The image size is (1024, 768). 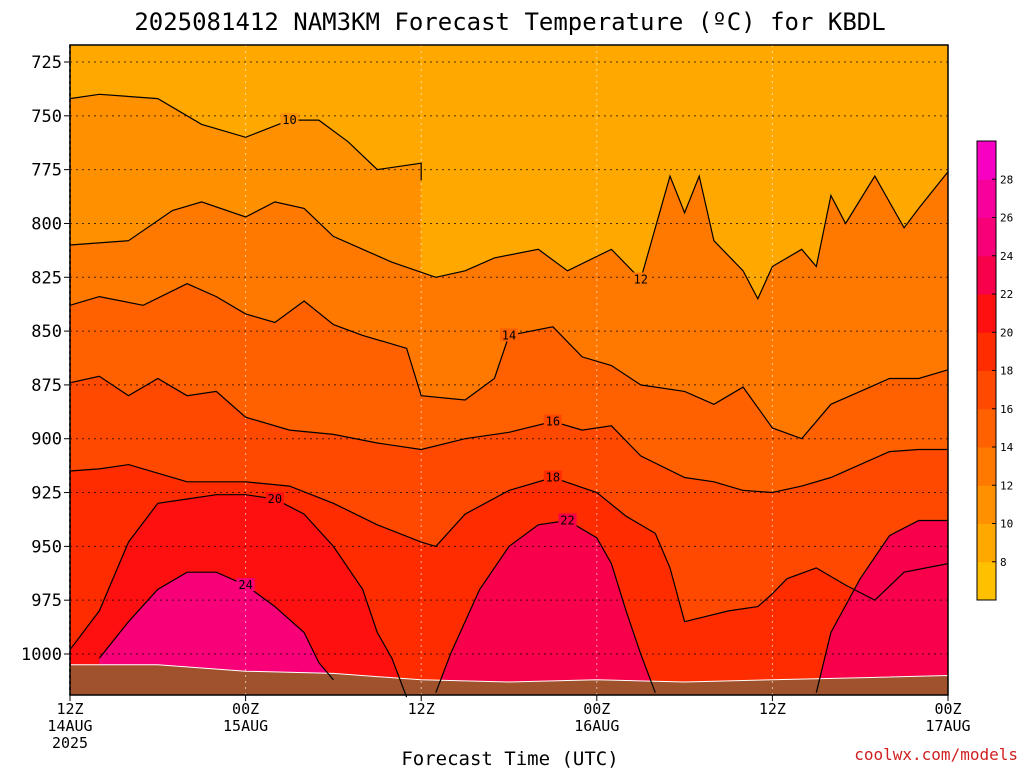 I want to click on credit-link: coolwx.com/models, so click(x=936, y=754).